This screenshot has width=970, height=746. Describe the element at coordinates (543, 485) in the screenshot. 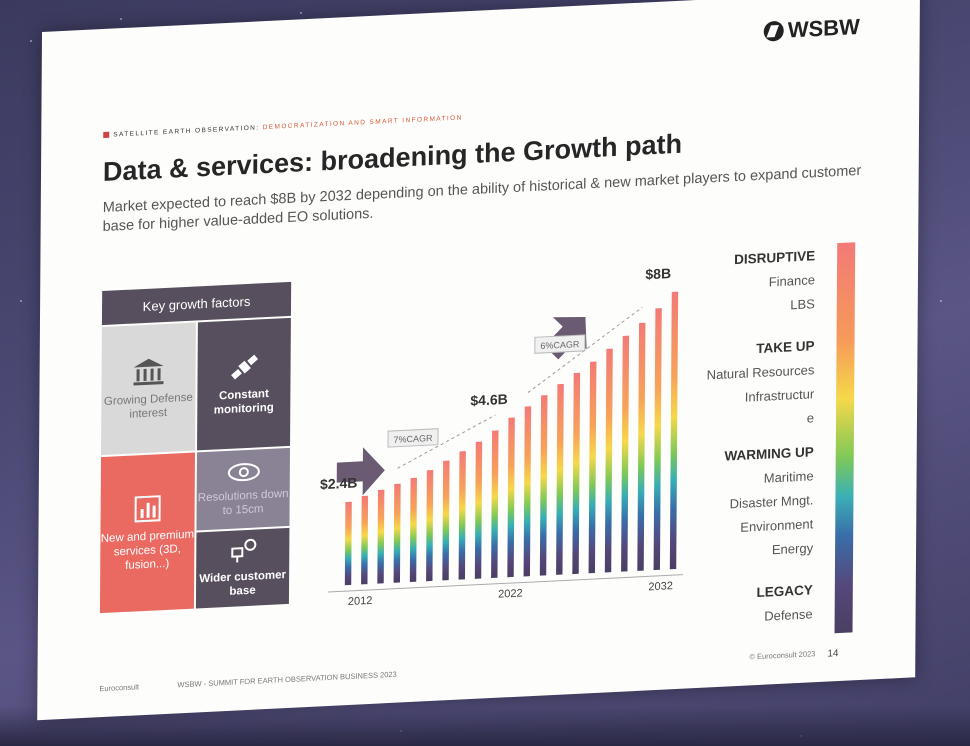

I see `bar-2024` at that location.